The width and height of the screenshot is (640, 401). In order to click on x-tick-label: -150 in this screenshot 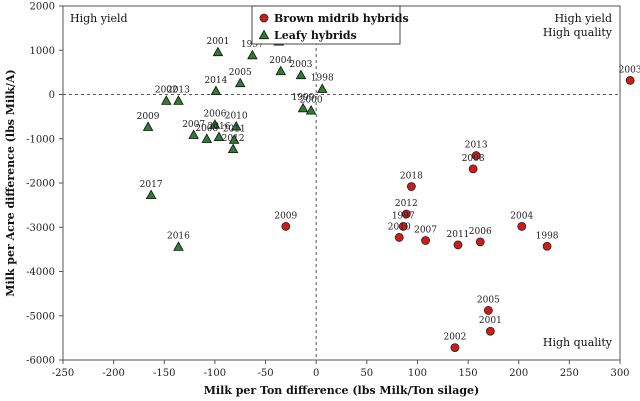, I will do `click(164, 373)`.